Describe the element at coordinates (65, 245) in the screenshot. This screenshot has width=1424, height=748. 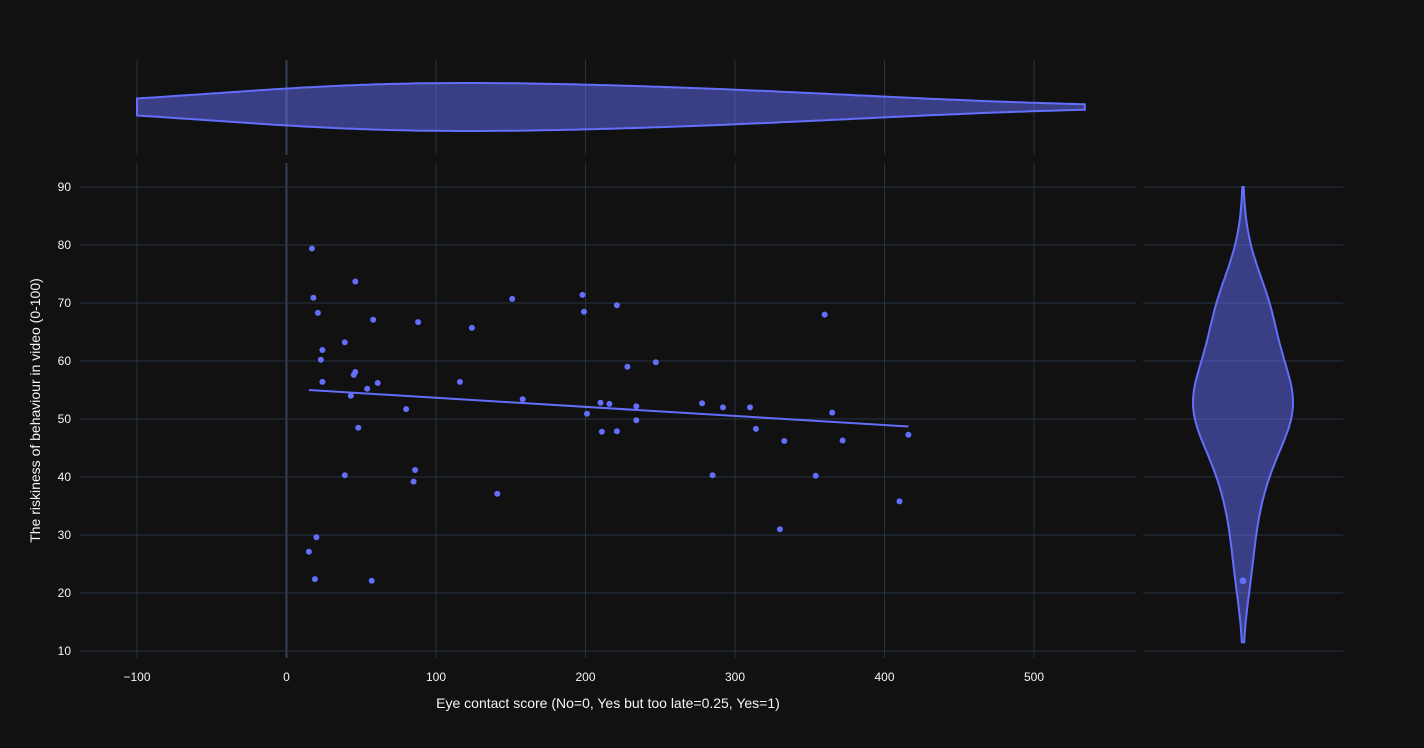
I see `y-tick-label: 80` at that location.